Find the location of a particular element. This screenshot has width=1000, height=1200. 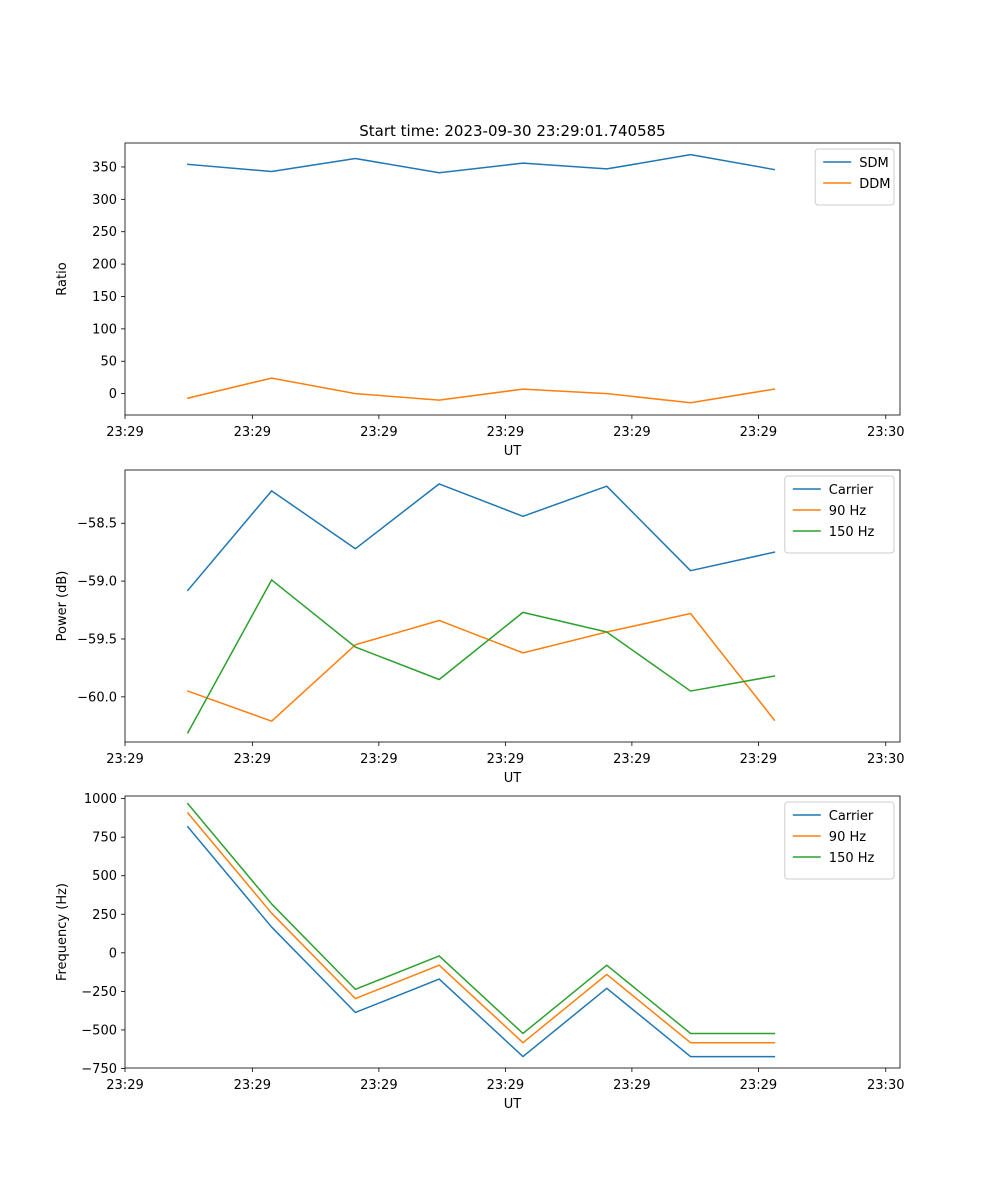

y-tick-label: 350 is located at coordinates (104, 167).